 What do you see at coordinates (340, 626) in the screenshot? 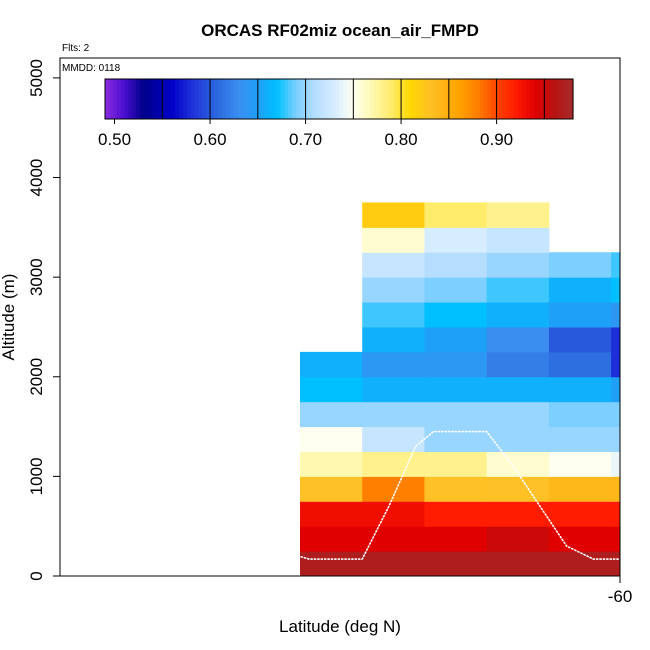
I see `x-axis-label: Latitude (deg N)` at bounding box center [340, 626].